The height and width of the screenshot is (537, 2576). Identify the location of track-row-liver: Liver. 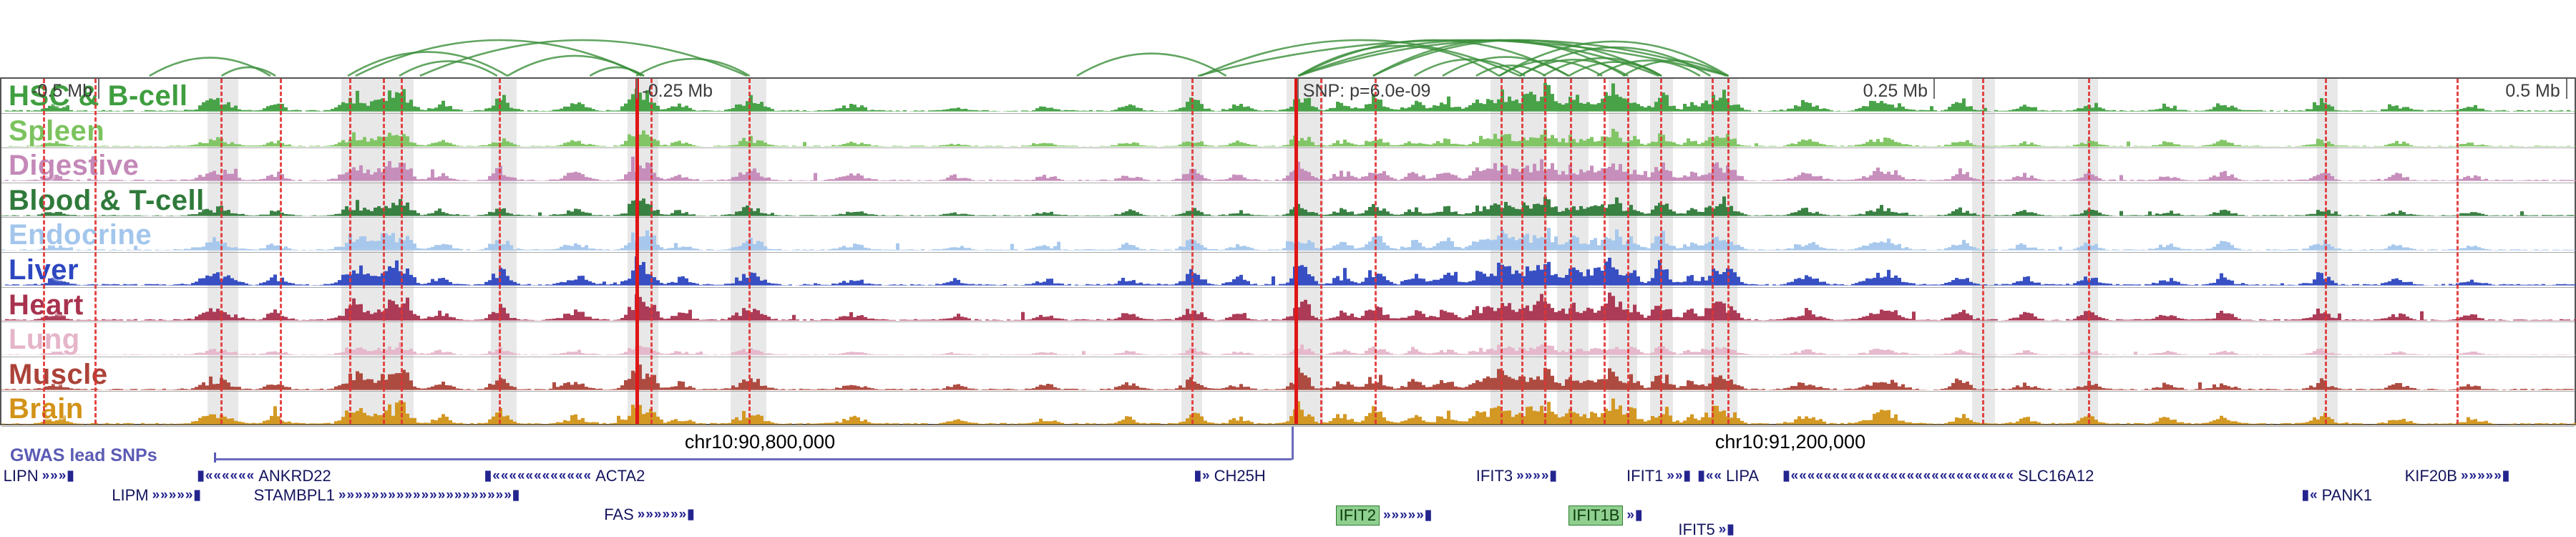
(1288, 270).